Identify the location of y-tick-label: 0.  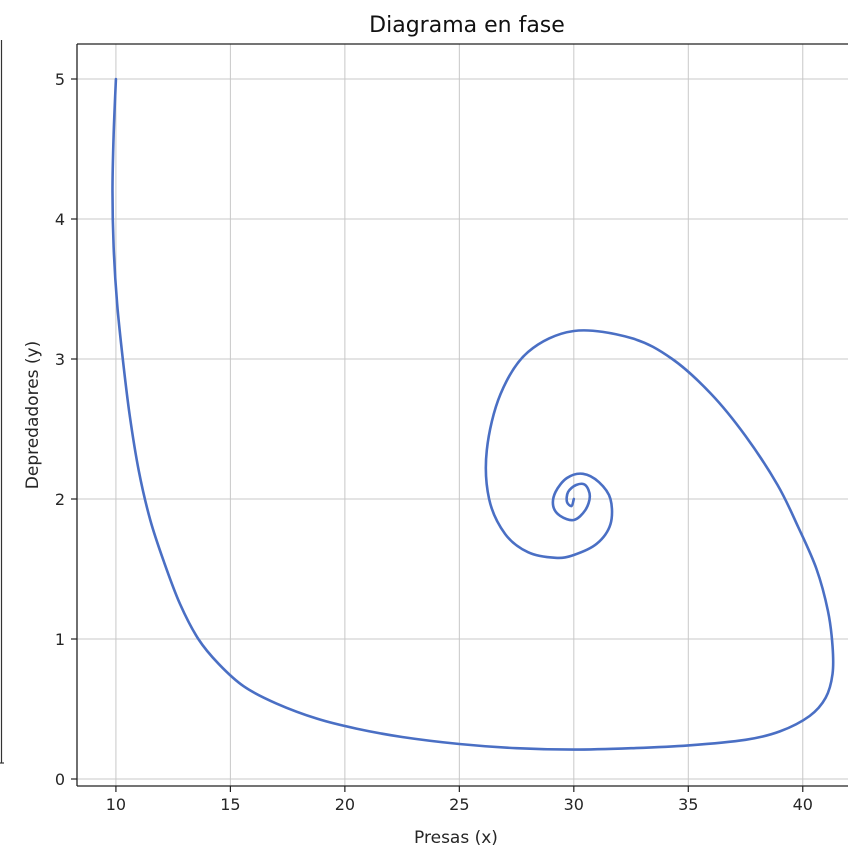
(60, 779).